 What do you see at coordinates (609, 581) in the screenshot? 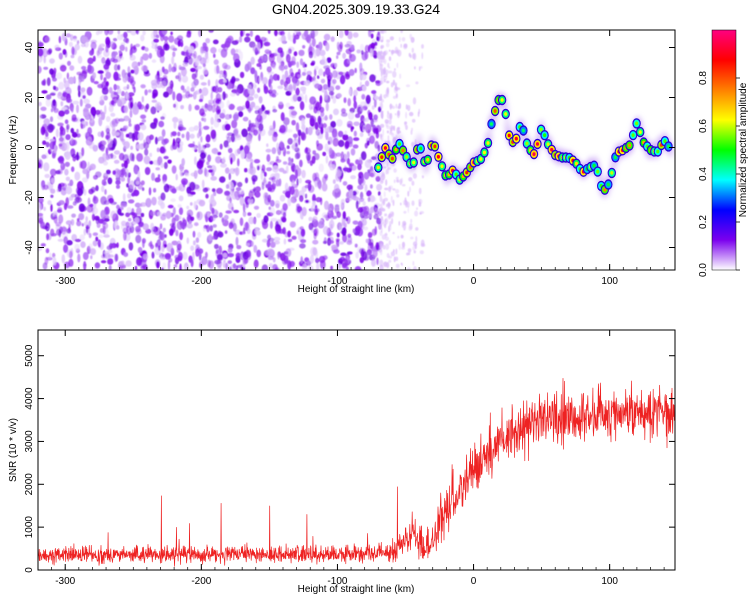
I see `snr-xtick-label: 100` at bounding box center [609, 581].